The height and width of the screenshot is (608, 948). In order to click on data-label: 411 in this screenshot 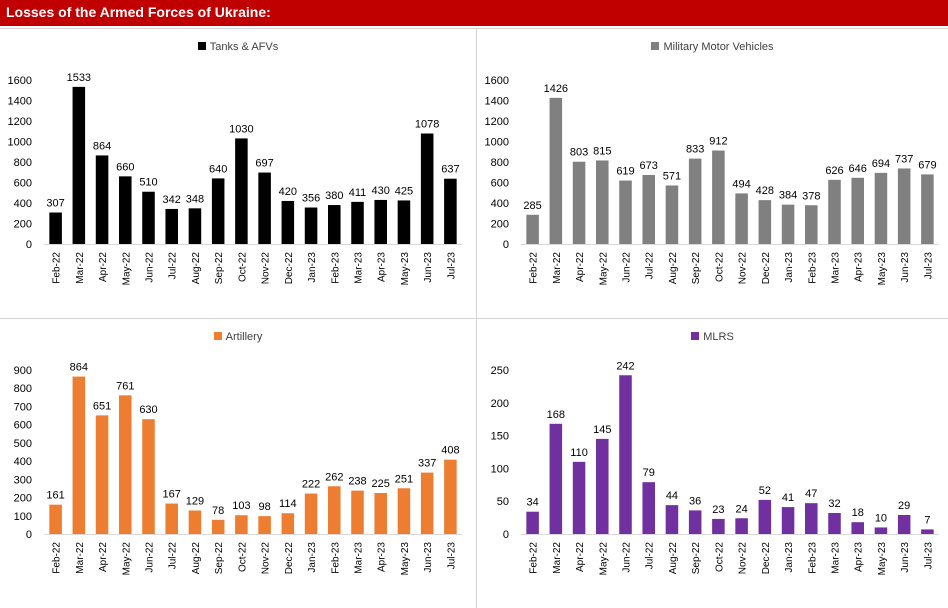, I will do `click(358, 193)`.